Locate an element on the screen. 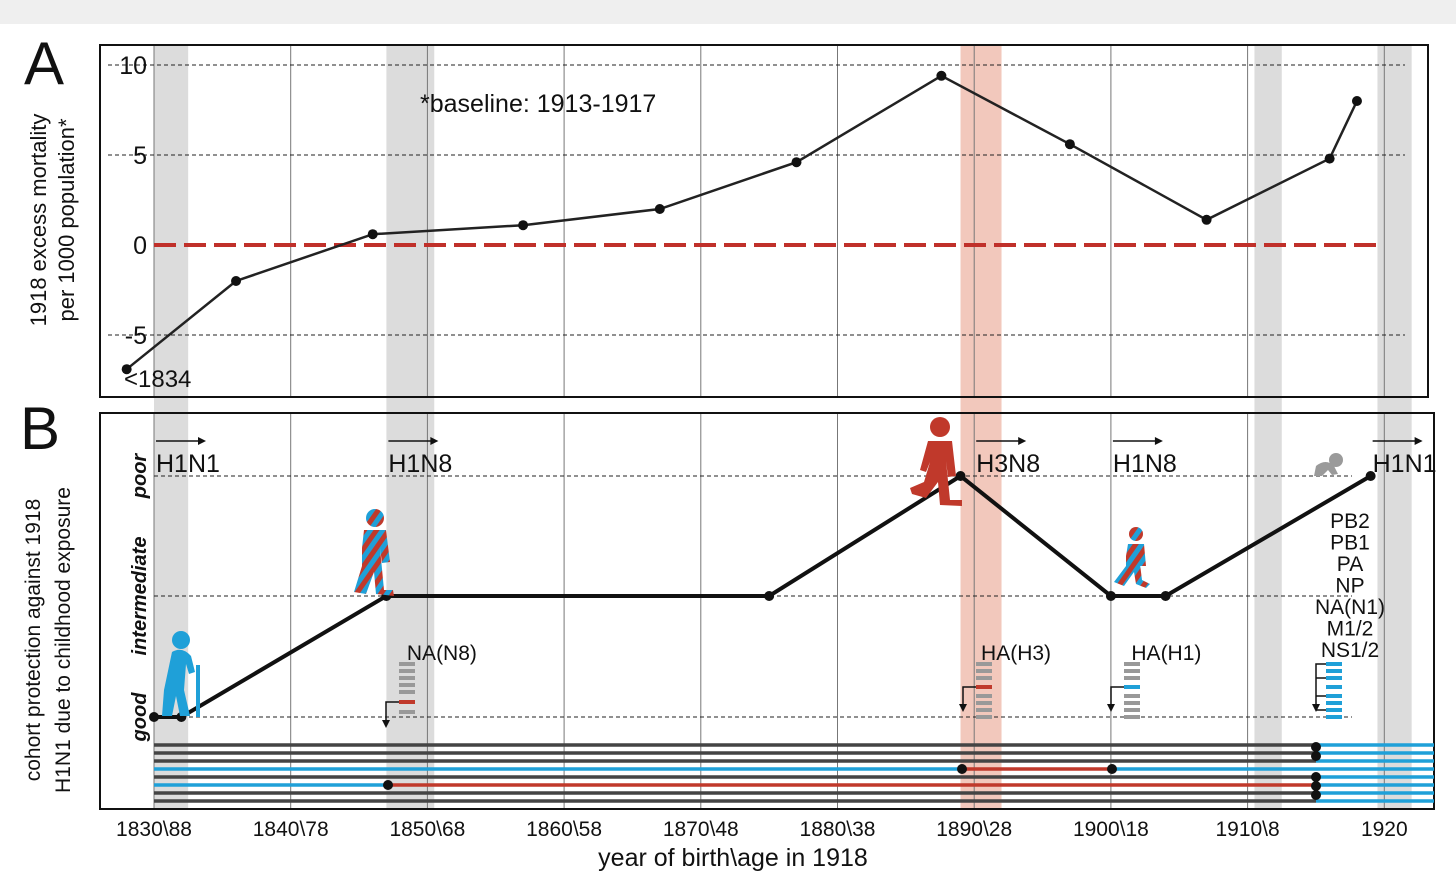  walking-child-striped-icon is located at coordinates (1132, 557).